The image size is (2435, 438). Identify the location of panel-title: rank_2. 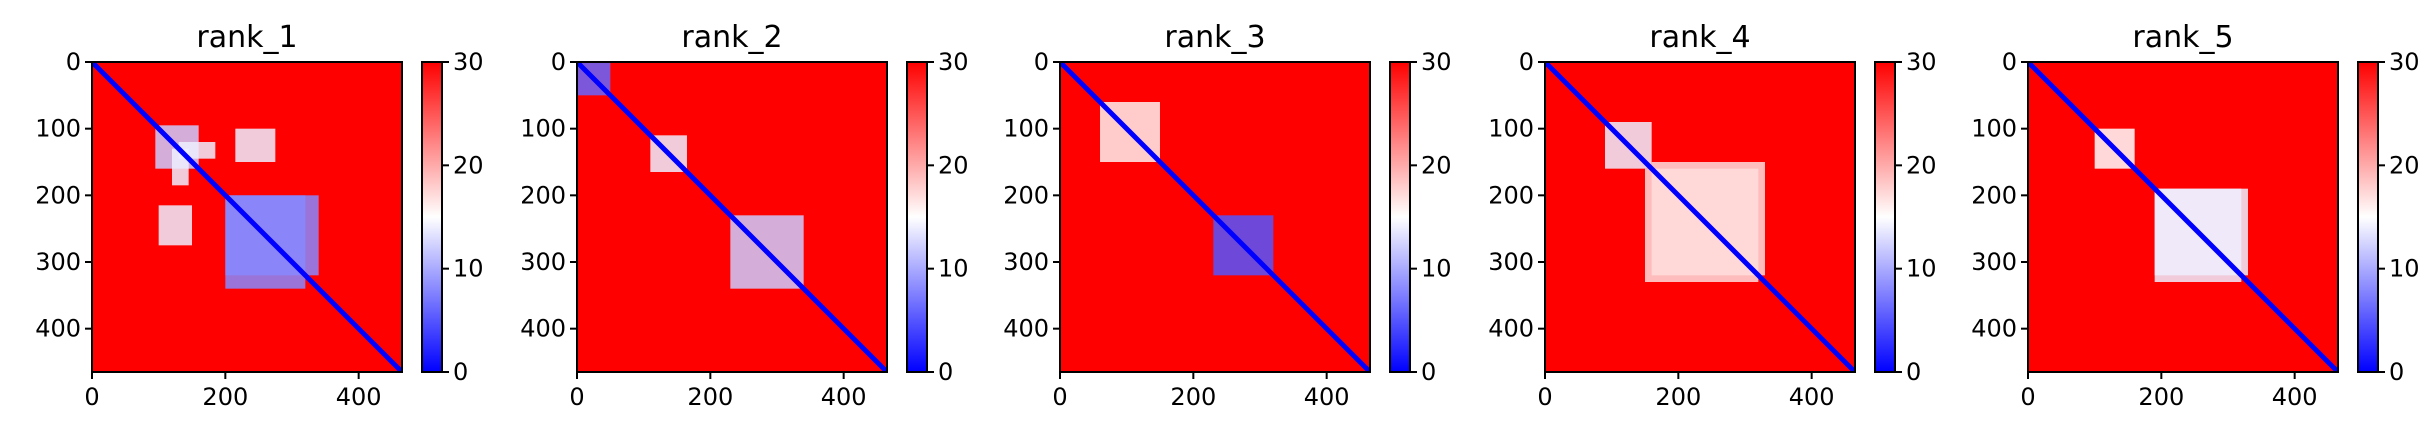
(731, 37).